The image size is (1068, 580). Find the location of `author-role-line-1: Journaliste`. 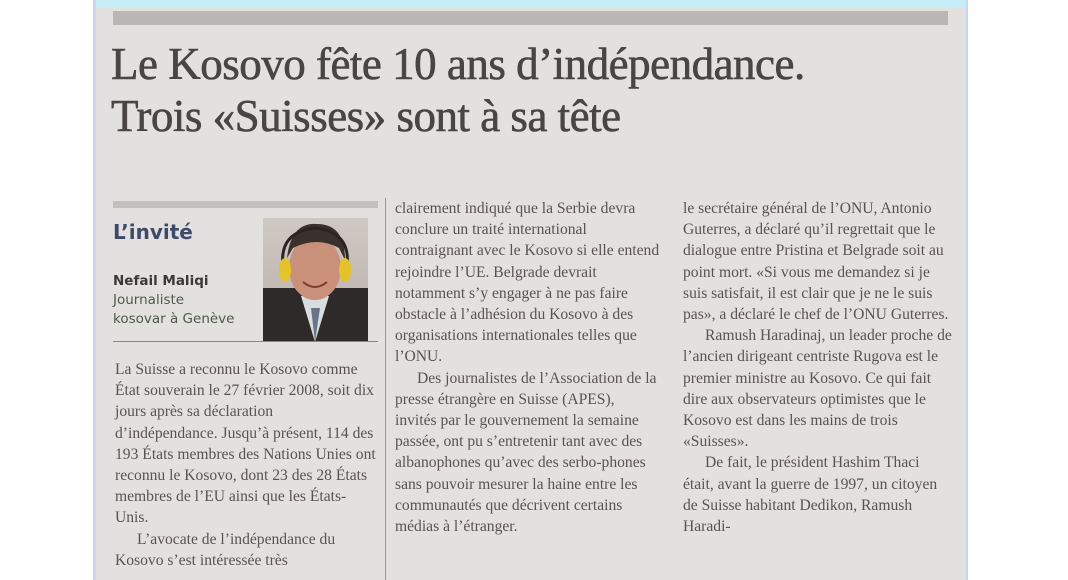

author-role-line-1: Journaliste is located at coordinates (149, 300).